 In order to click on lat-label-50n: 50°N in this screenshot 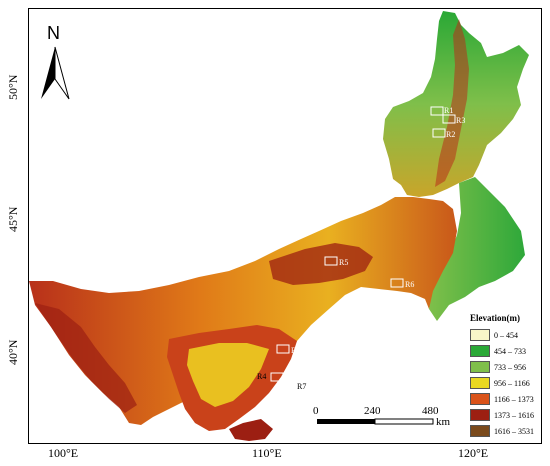, I will do `click(13, 87)`.